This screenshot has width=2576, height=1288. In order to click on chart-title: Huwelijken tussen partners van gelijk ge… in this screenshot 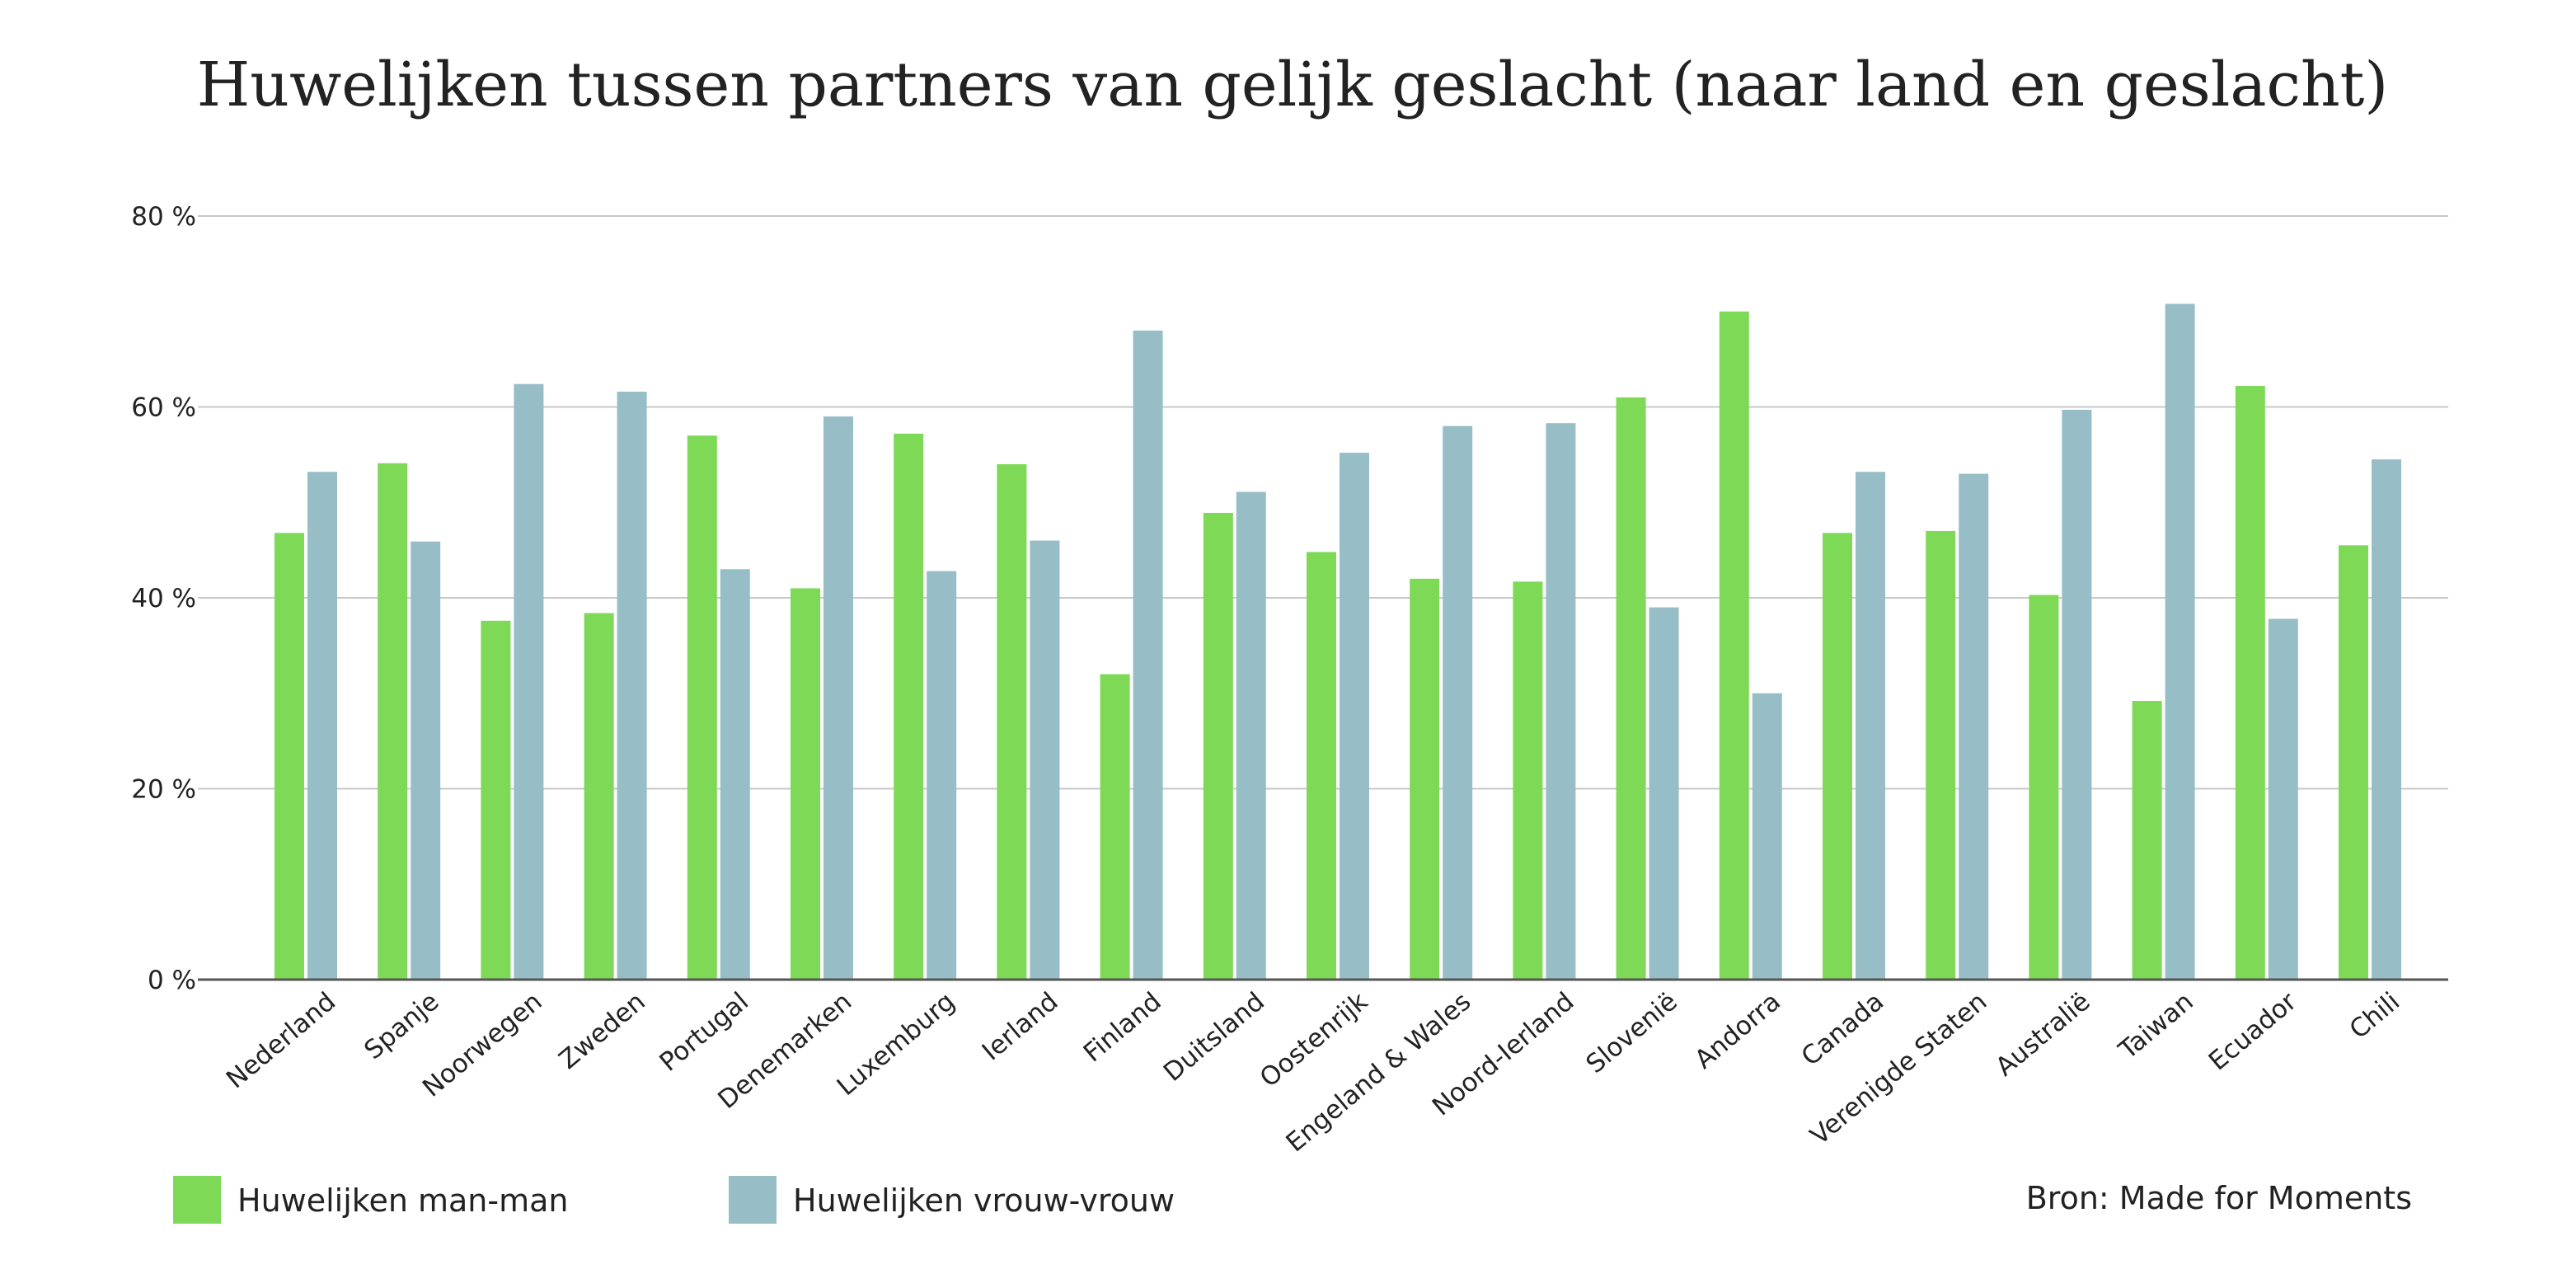, I will do `click(1292, 84)`.